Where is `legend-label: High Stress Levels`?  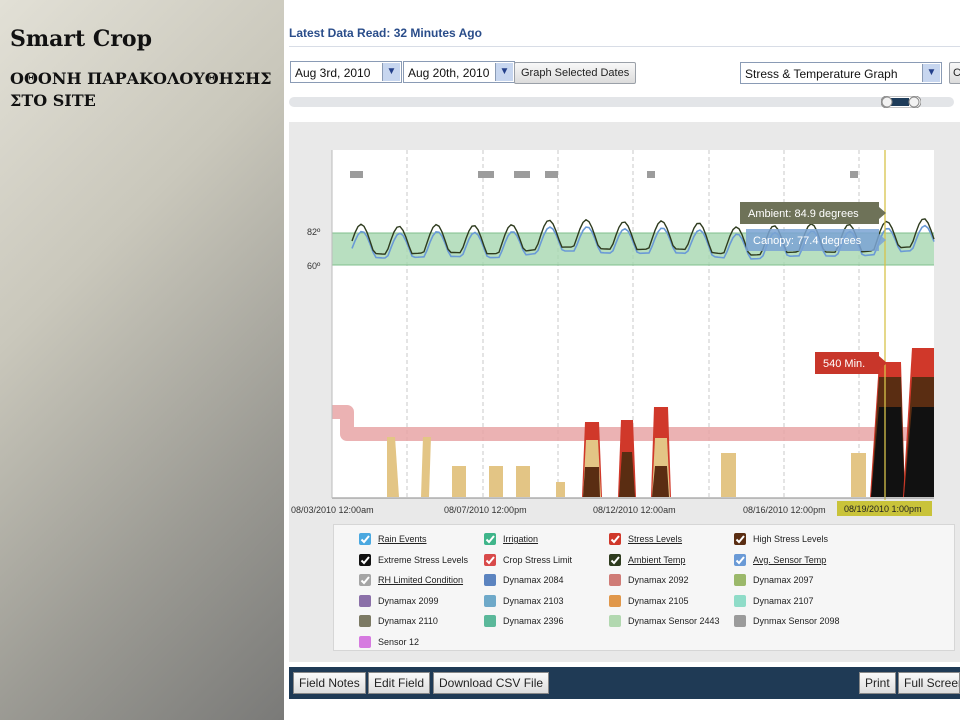
legend-label: High Stress Levels is located at coordinates (791, 539).